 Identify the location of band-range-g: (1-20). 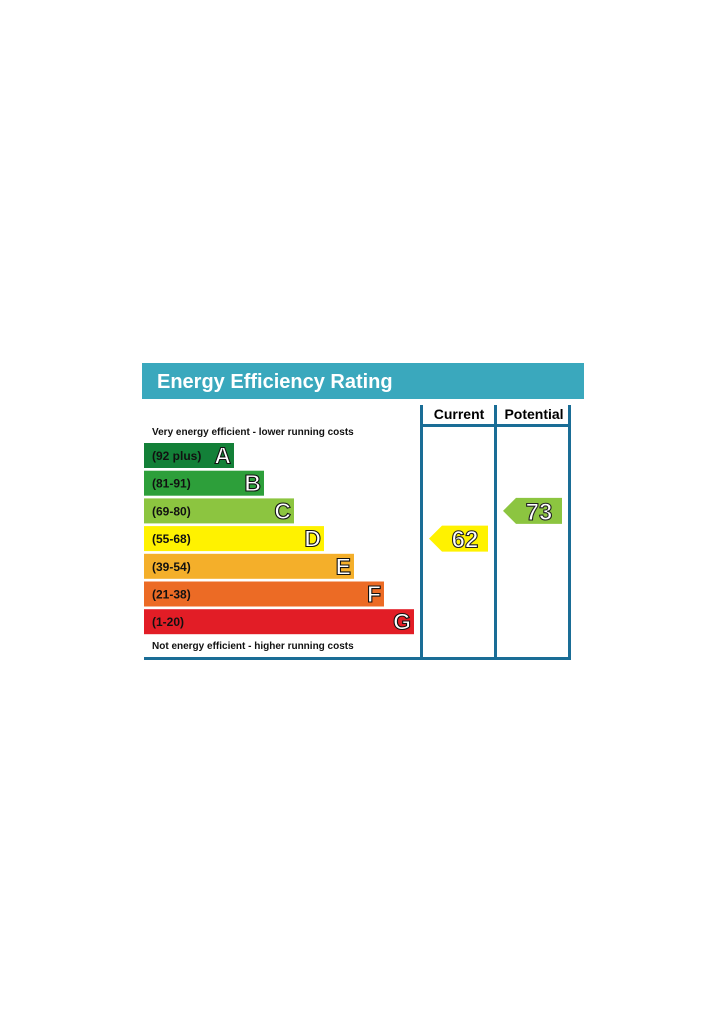
(168, 622).